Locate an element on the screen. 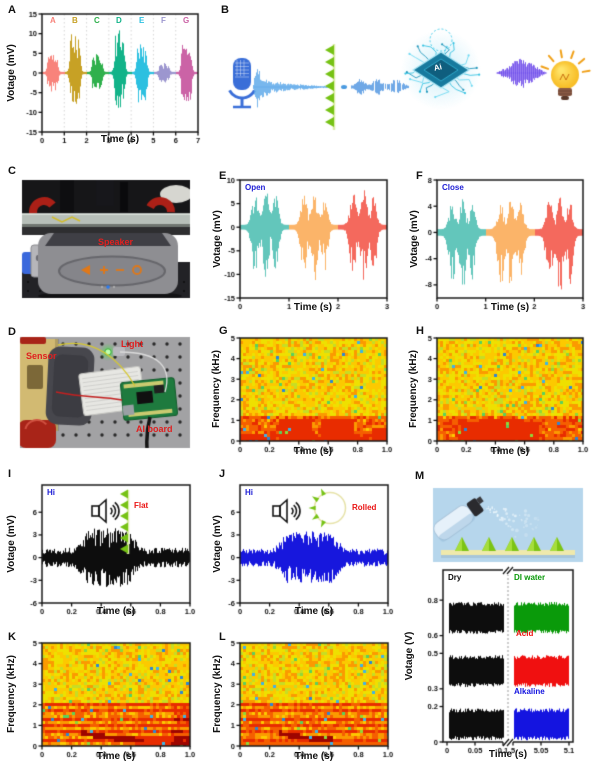  open-annotation: Open is located at coordinates (255, 187).